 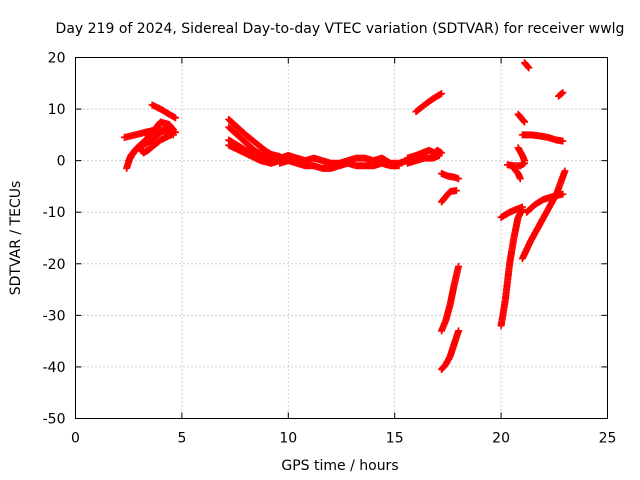 I want to click on y-tick-label: 10, so click(x=57, y=110).